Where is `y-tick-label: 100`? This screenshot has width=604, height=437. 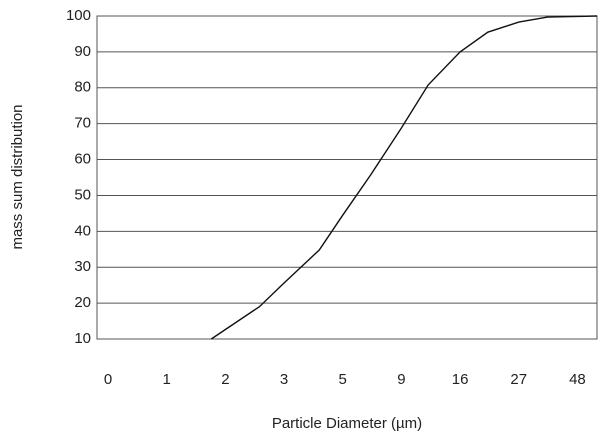
y-tick-label: 100 is located at coordinates (78, 15).